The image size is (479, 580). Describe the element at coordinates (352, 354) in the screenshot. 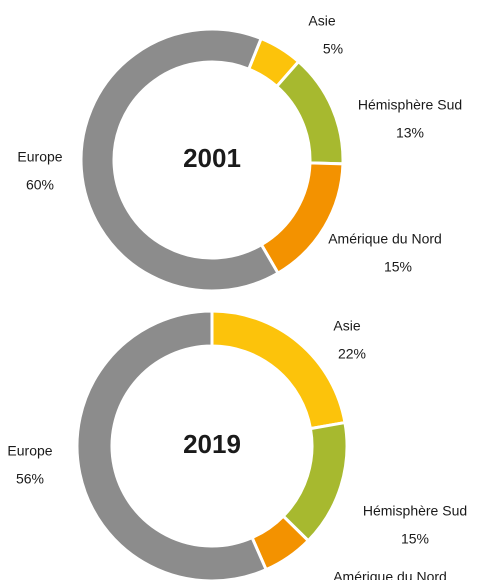

I see `slice-value: 22%` at that location.